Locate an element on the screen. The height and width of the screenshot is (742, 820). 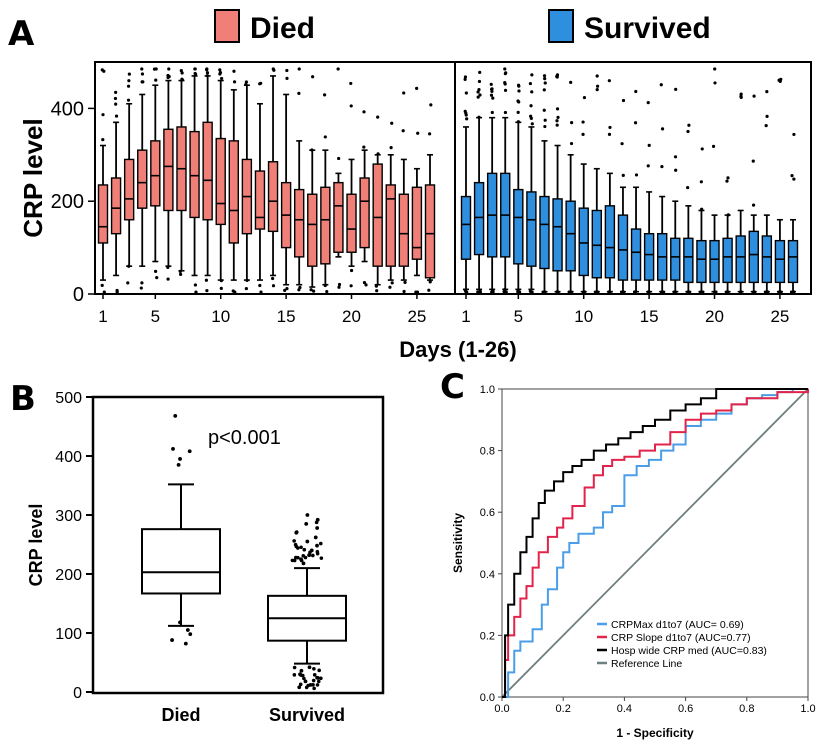
c-legend-label-3: Reference Line is located at coordinates (646, 664).